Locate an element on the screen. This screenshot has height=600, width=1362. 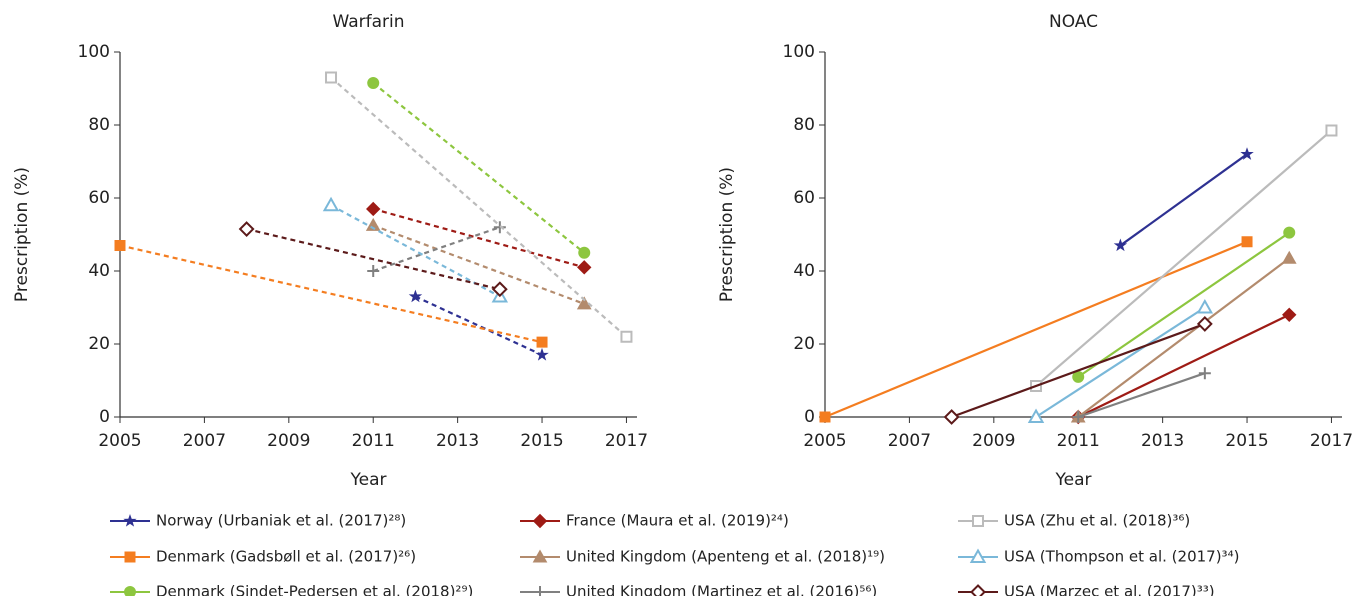
legend-entry: USA (Thompson et al. (2017)³⁴) is located at coordinates (1121, 557).